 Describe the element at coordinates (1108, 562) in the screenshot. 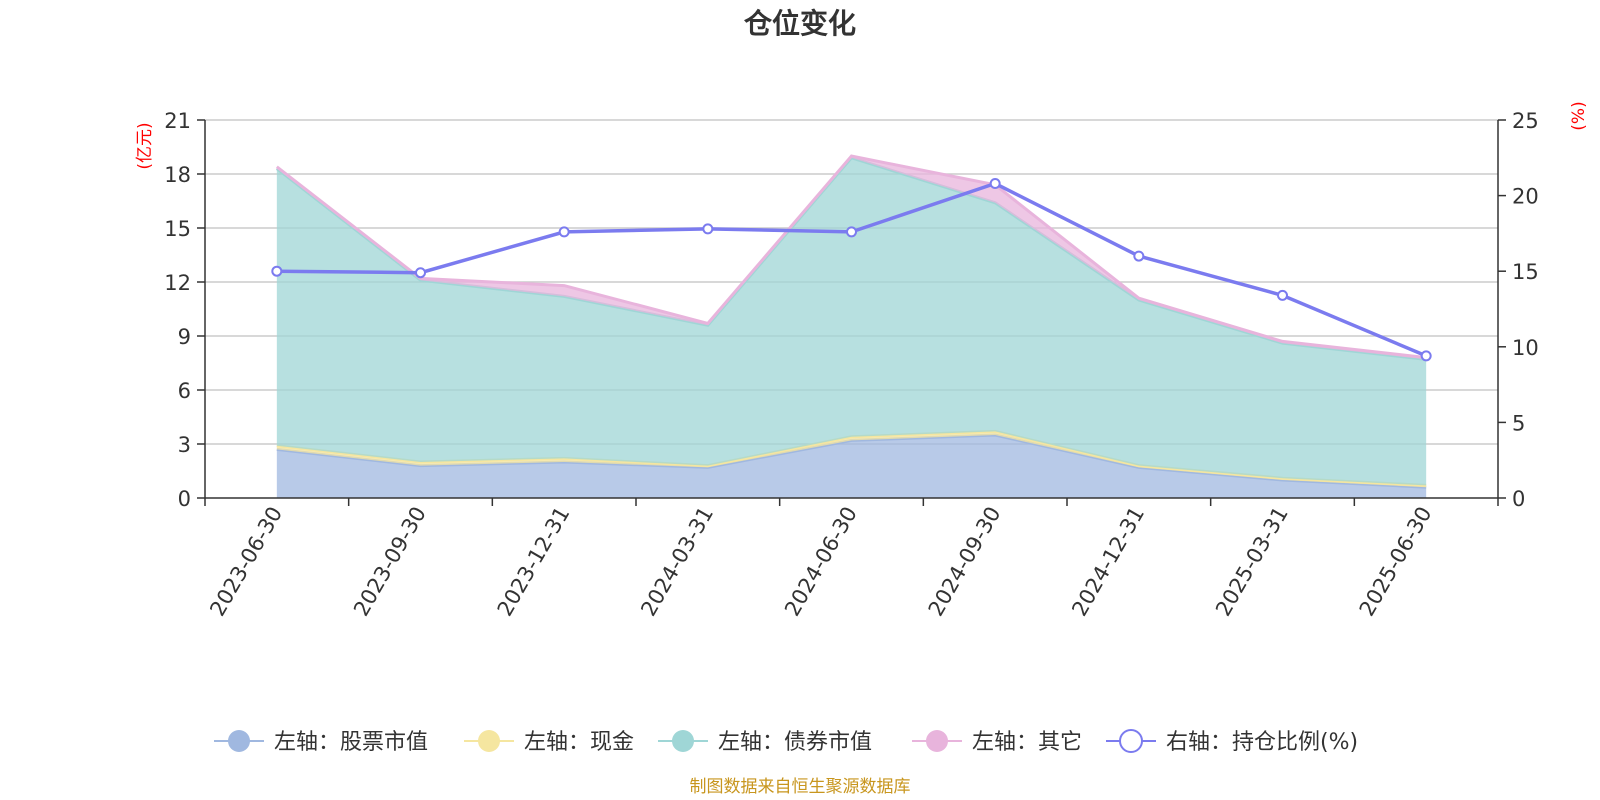

I see `x-tick-label: 2024-12-31` at that location.